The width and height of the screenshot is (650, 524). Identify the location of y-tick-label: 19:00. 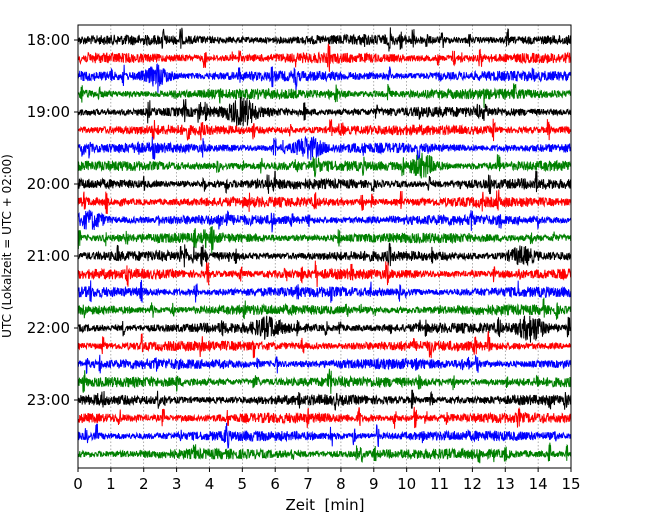
(48, 112).